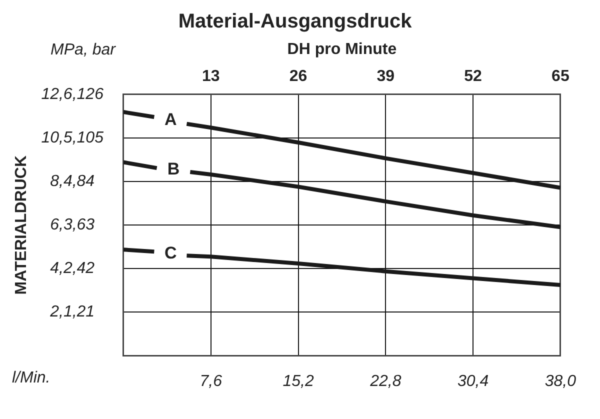 Image resolution: width=600 pixels, height=419 pixels. What do you see at coordinates (473, 381) in the screenshot?
I see `x-tick-label: 30,4` at bounding box center [473, 381].